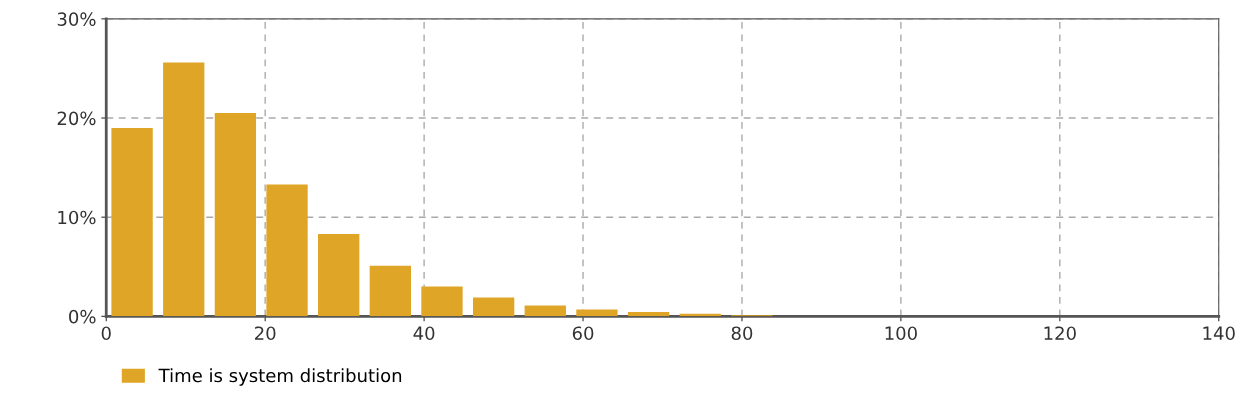  I want to click on x-tick-label: 0, so click(106, 333).